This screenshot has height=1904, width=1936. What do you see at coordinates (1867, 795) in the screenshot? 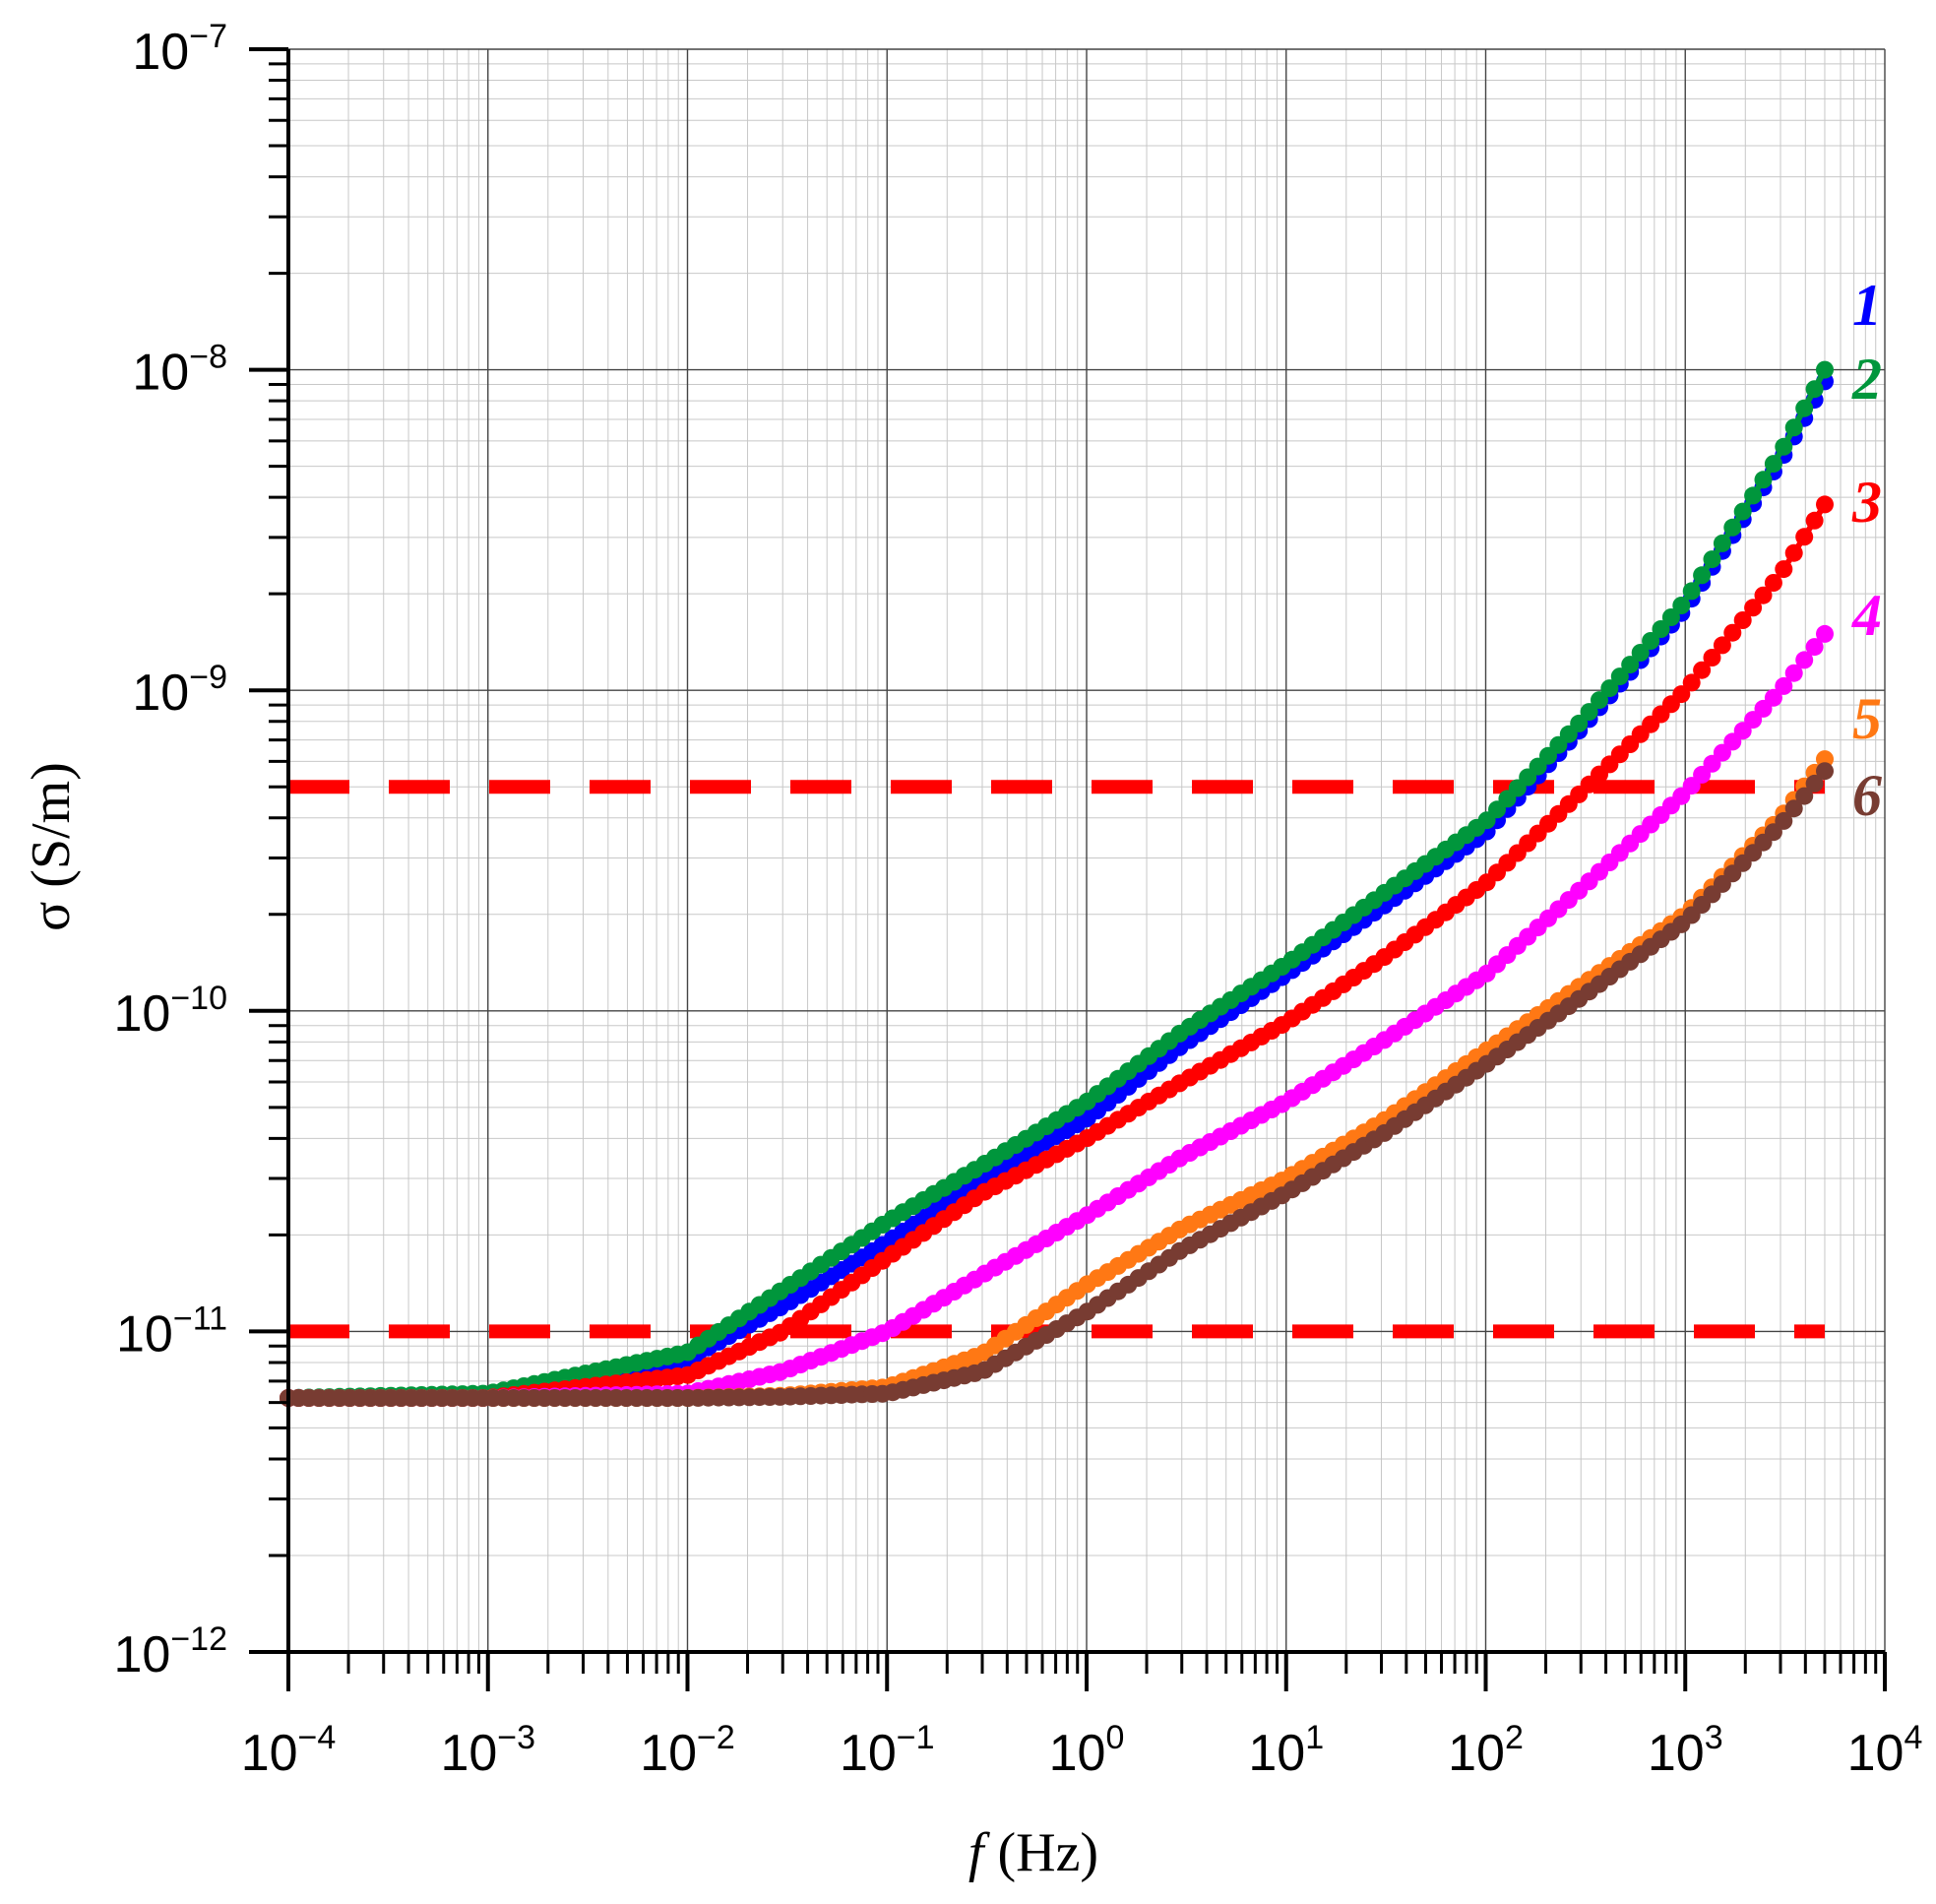
I see `curve-label-6: 6` at bounding box center [1867, 795].